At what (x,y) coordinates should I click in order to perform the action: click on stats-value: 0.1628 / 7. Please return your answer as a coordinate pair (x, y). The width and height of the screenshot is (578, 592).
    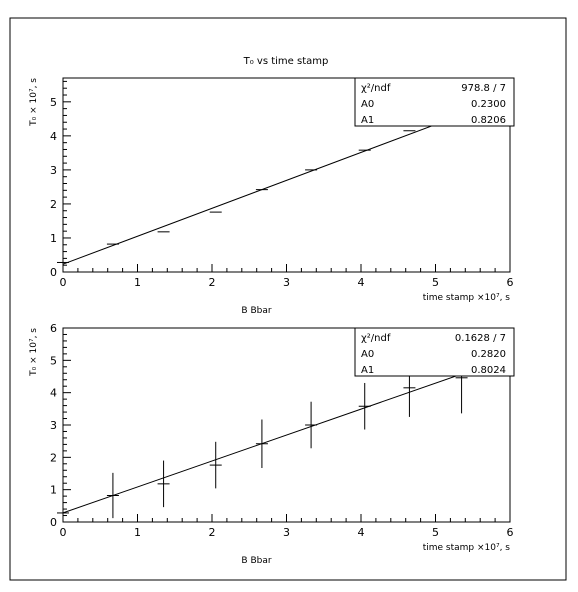
    Looking at the image, I should click on (480, 338).